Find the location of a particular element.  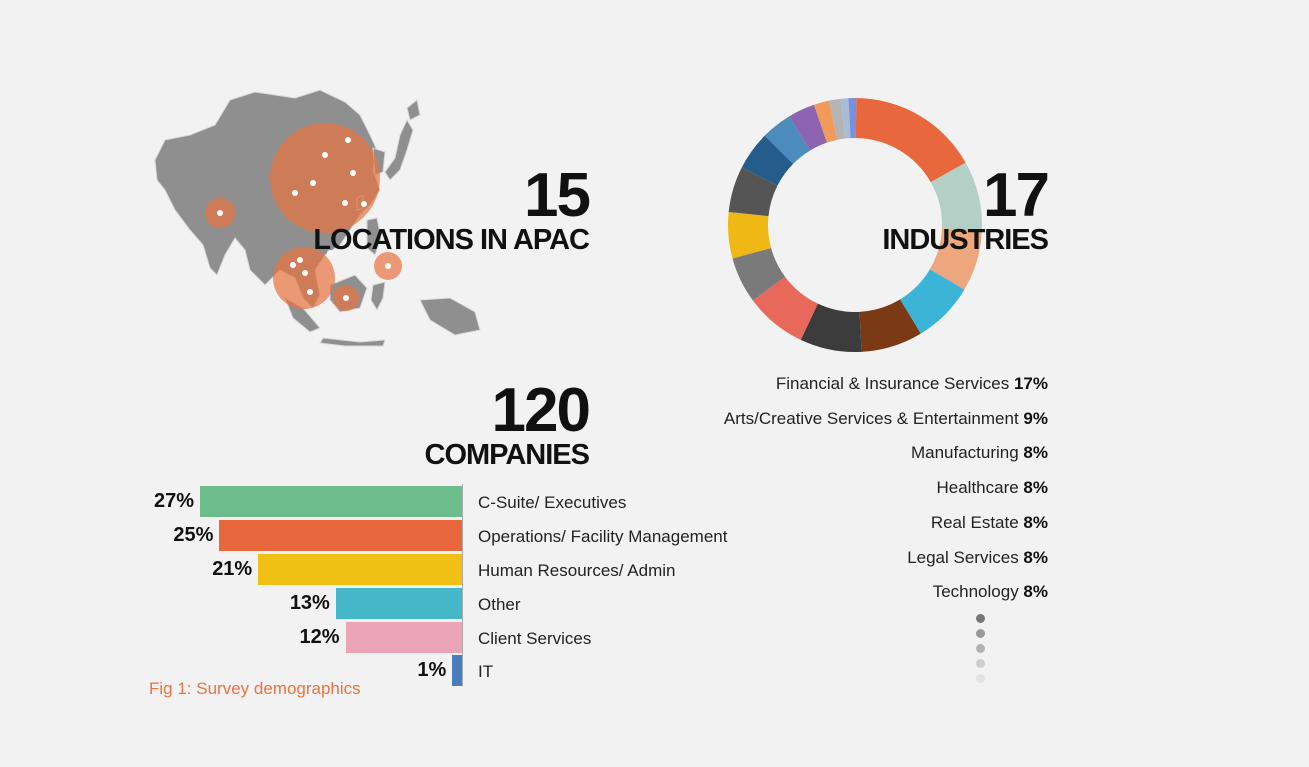

figure-caption: Fig 1: Survey demographics is located at coordinates (255, 688).